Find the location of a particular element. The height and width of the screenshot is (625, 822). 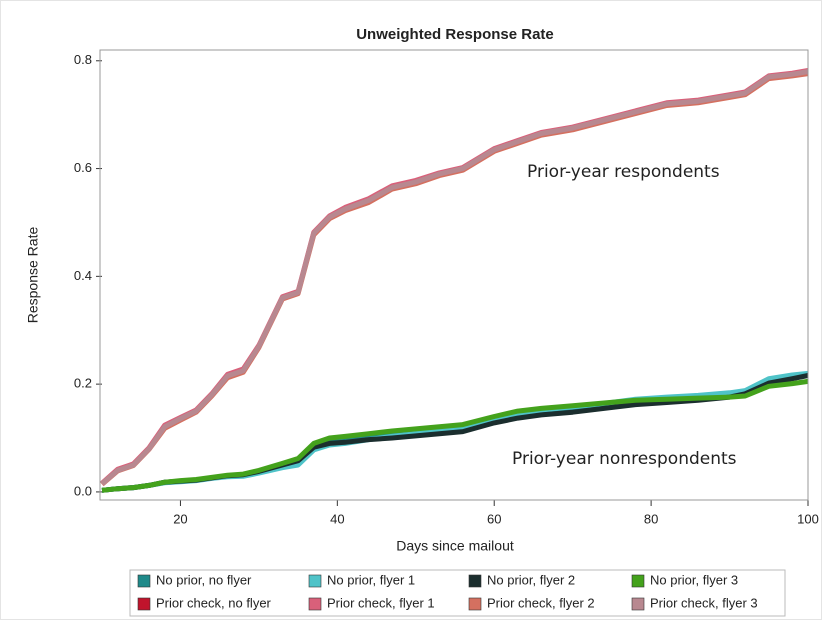

legend-label: Prior check, flyer 2 is located at coordinates (541, 602).